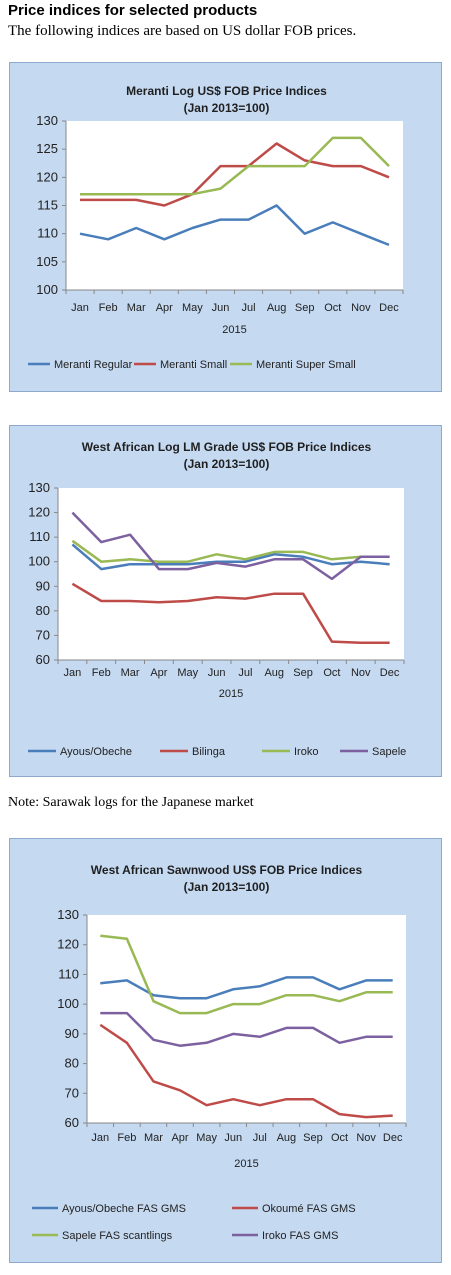 This screenshot has height=1275, width=451. Describe the element at coordinates (209, 752) in the screenshot. I see `legend-label-bilinga: Bilinga` at that location.